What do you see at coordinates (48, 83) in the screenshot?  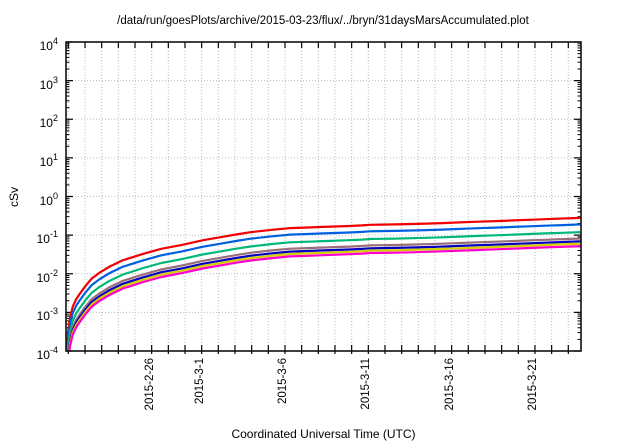 I see `y-tick-label: 10³` at bounding box center [48, 83].